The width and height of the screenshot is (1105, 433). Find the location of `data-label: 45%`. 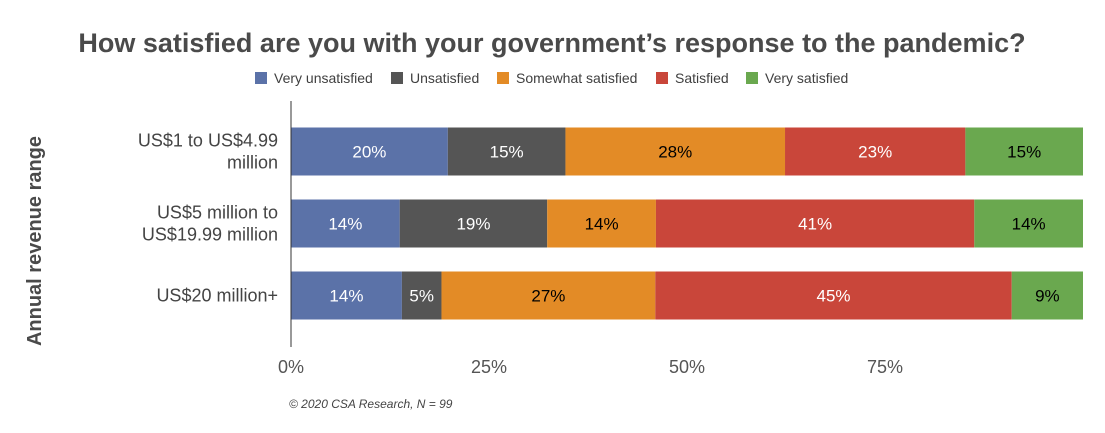

data-label: 45% is located at coordinates (834, 296).